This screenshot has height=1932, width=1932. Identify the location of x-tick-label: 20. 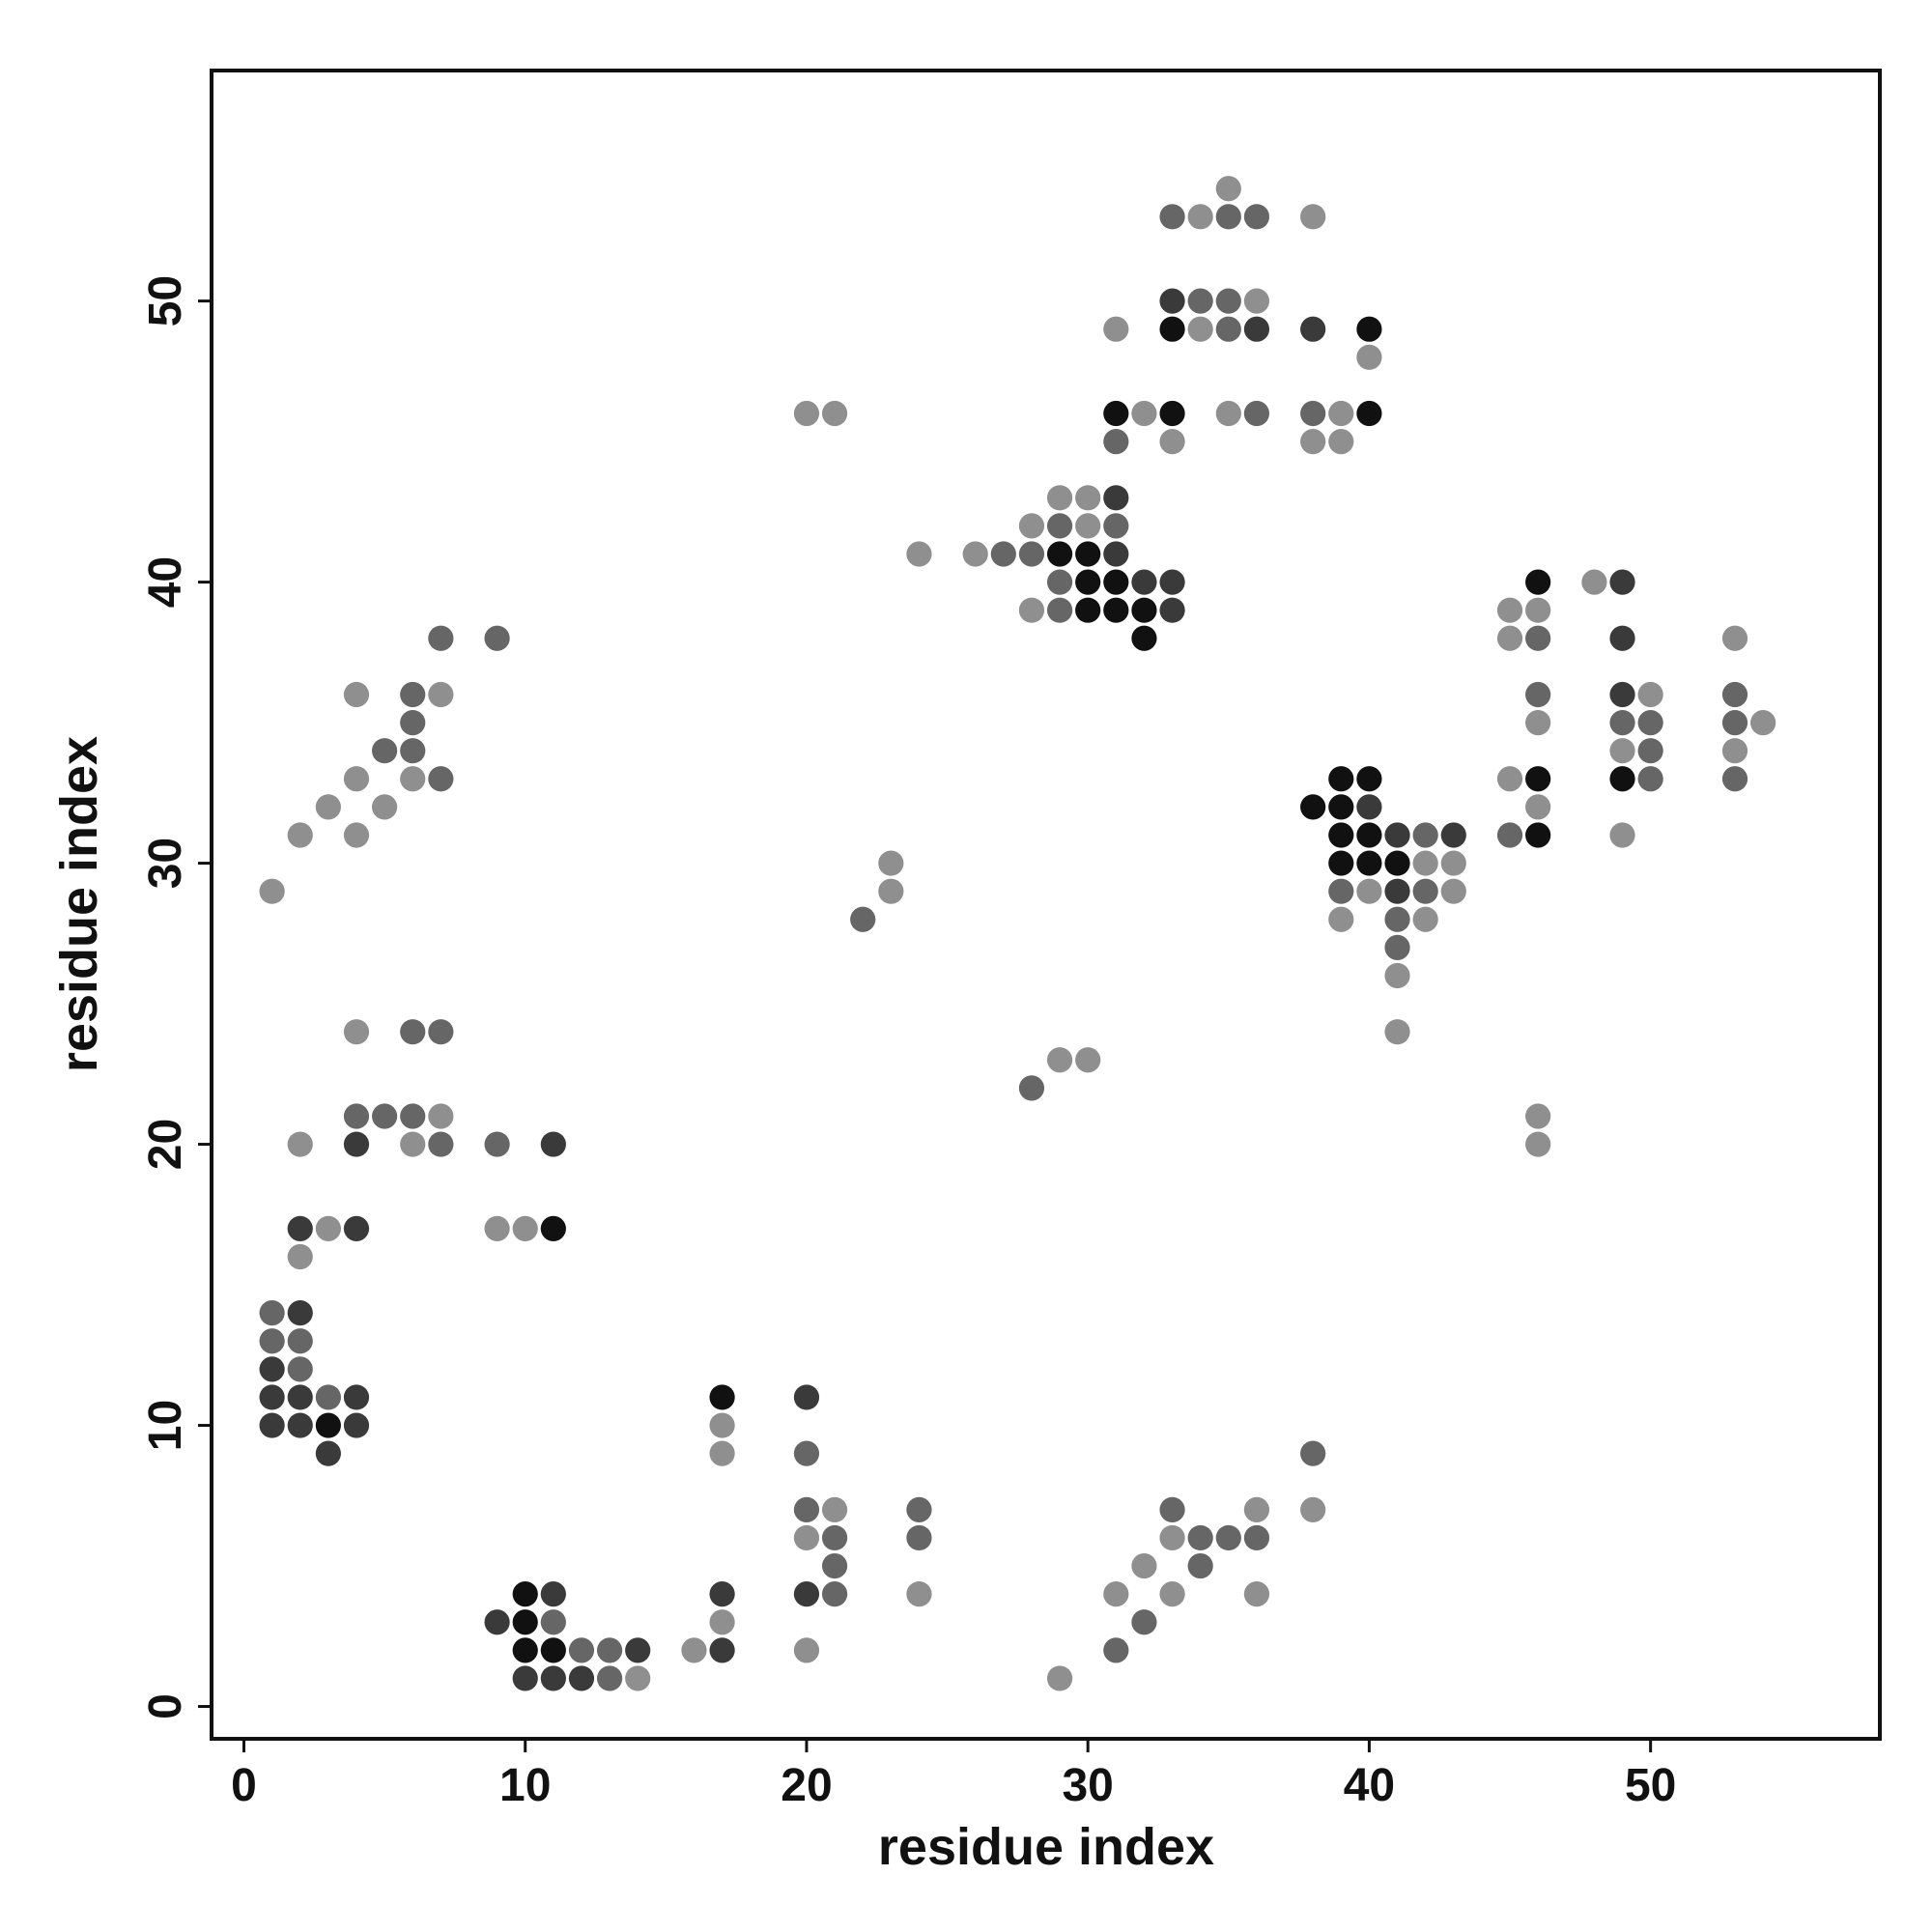
(806, 1785).